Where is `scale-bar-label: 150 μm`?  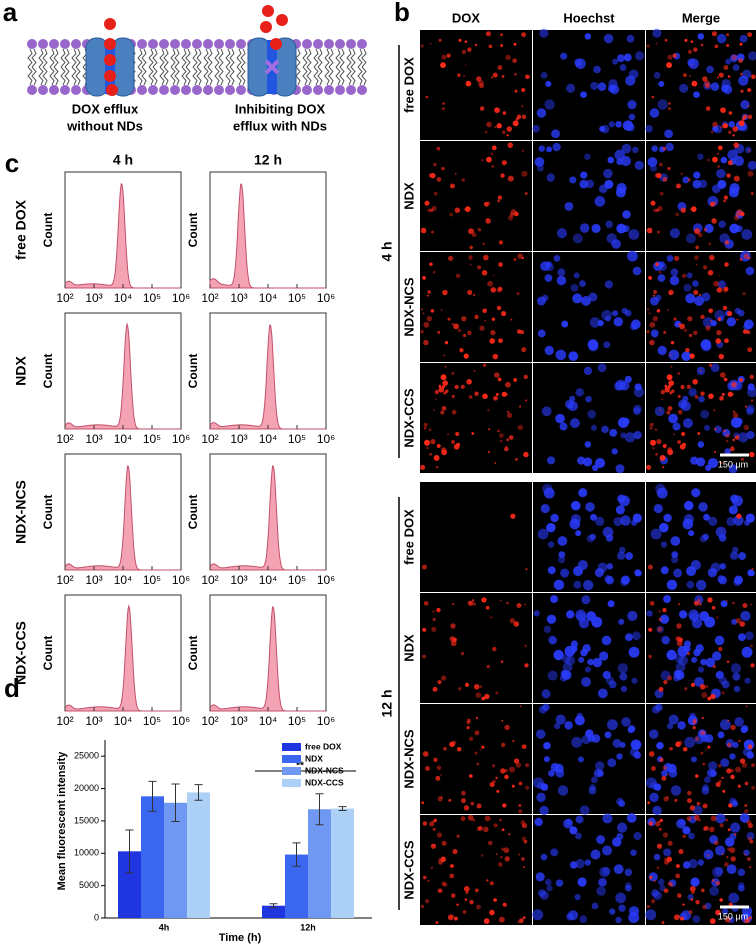 scale-bar-label: 150 μm is located at coordinates (733, 464).